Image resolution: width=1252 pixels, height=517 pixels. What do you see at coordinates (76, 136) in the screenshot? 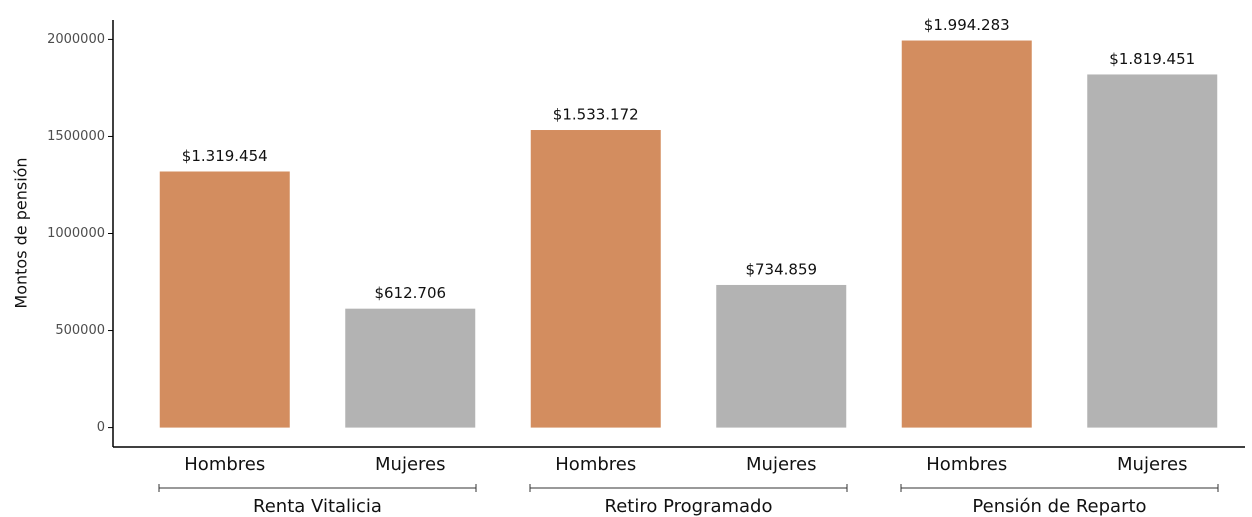
I see `y-tick-label: 1500000` at bounding box center [76, 136].